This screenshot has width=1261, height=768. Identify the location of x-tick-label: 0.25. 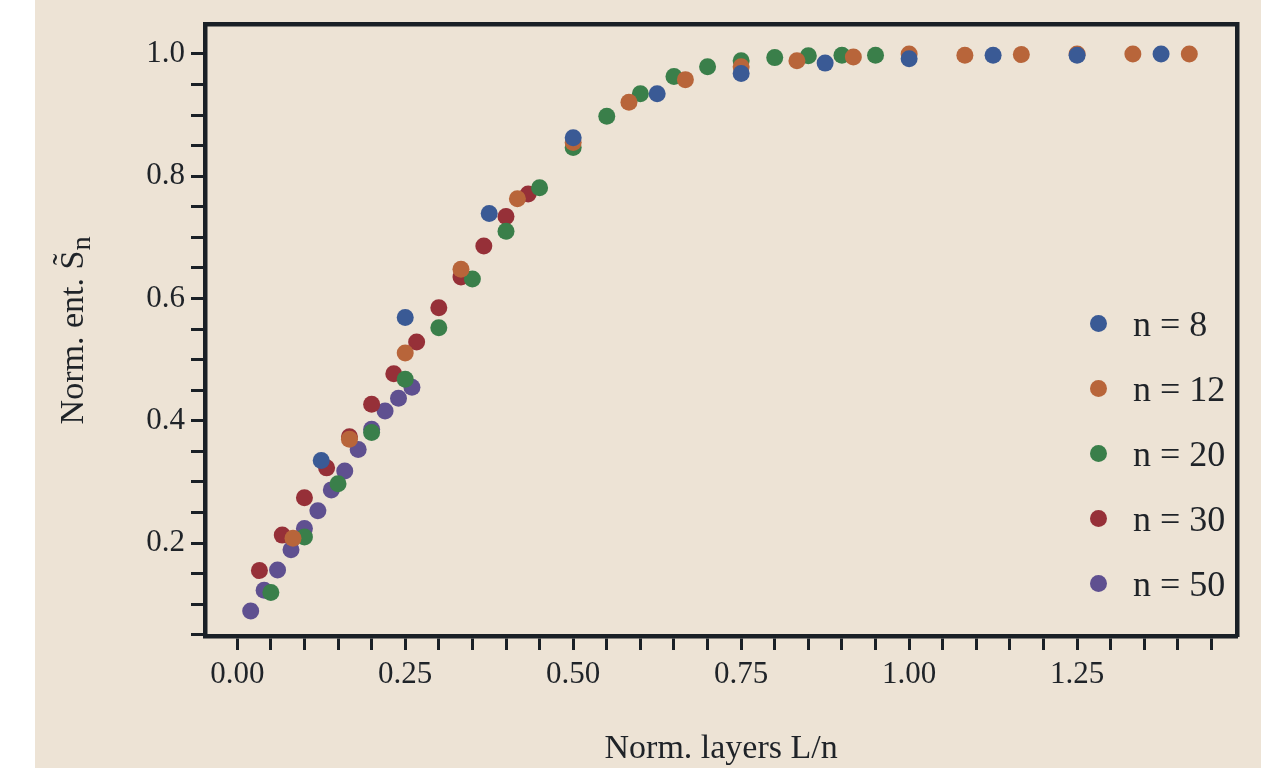
(405, 672).